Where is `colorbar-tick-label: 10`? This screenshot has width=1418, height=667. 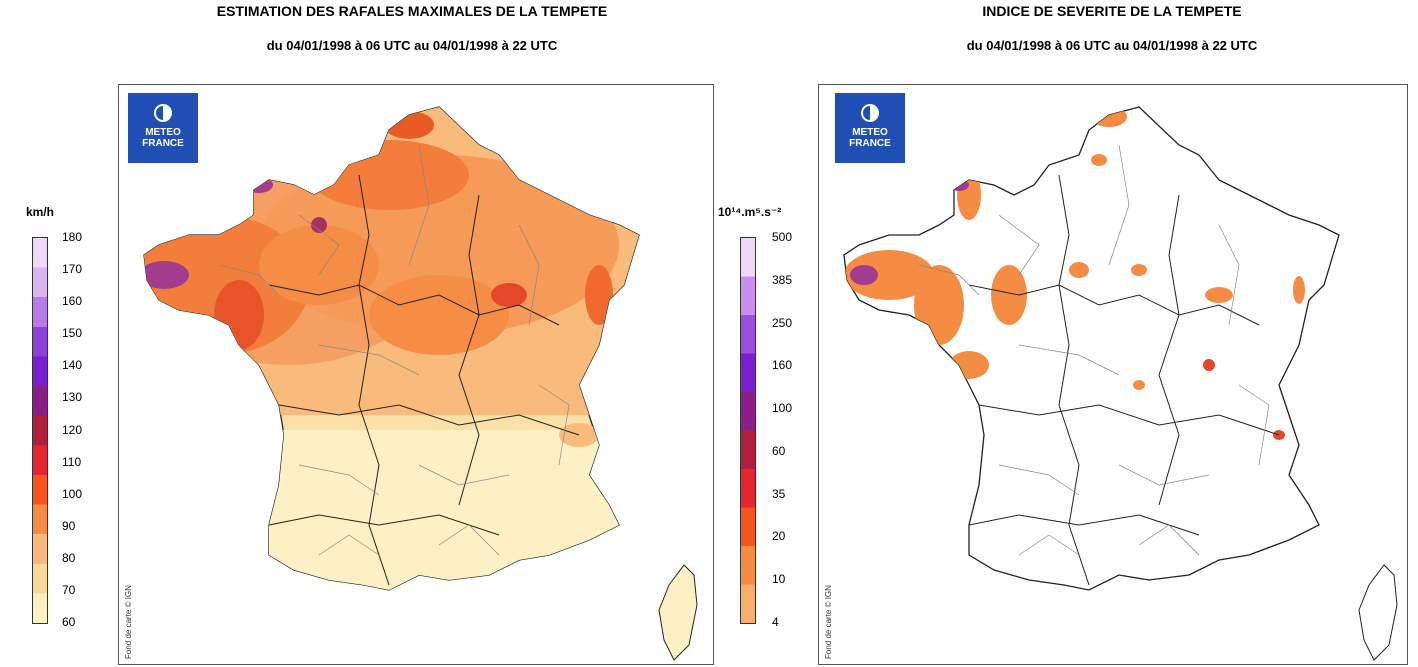 colorbar-tick-label: 10 is located at coordinates (779, 579).